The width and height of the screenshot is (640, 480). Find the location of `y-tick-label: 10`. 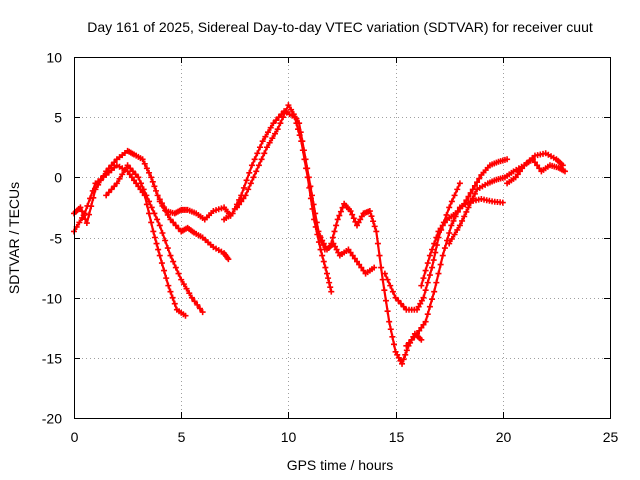

y-tick-label: 10 is located at coordinates (54, 58).